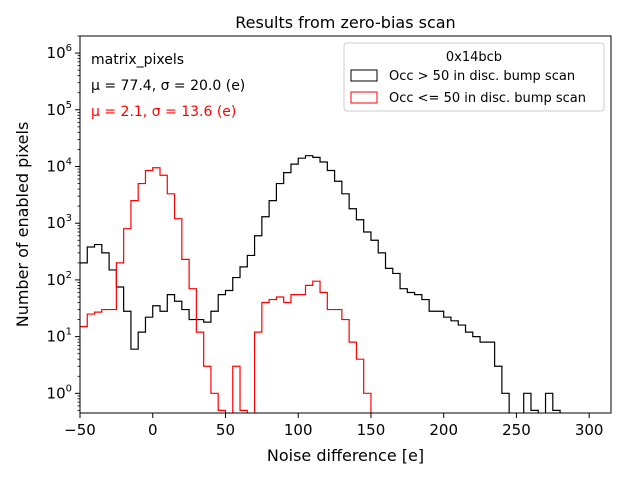 The image size is (640, 480). What do you see at coordinates (69, 105) in the screenshot?
I see `y-tick-exponent: 5` at bounding box center [69, 105].